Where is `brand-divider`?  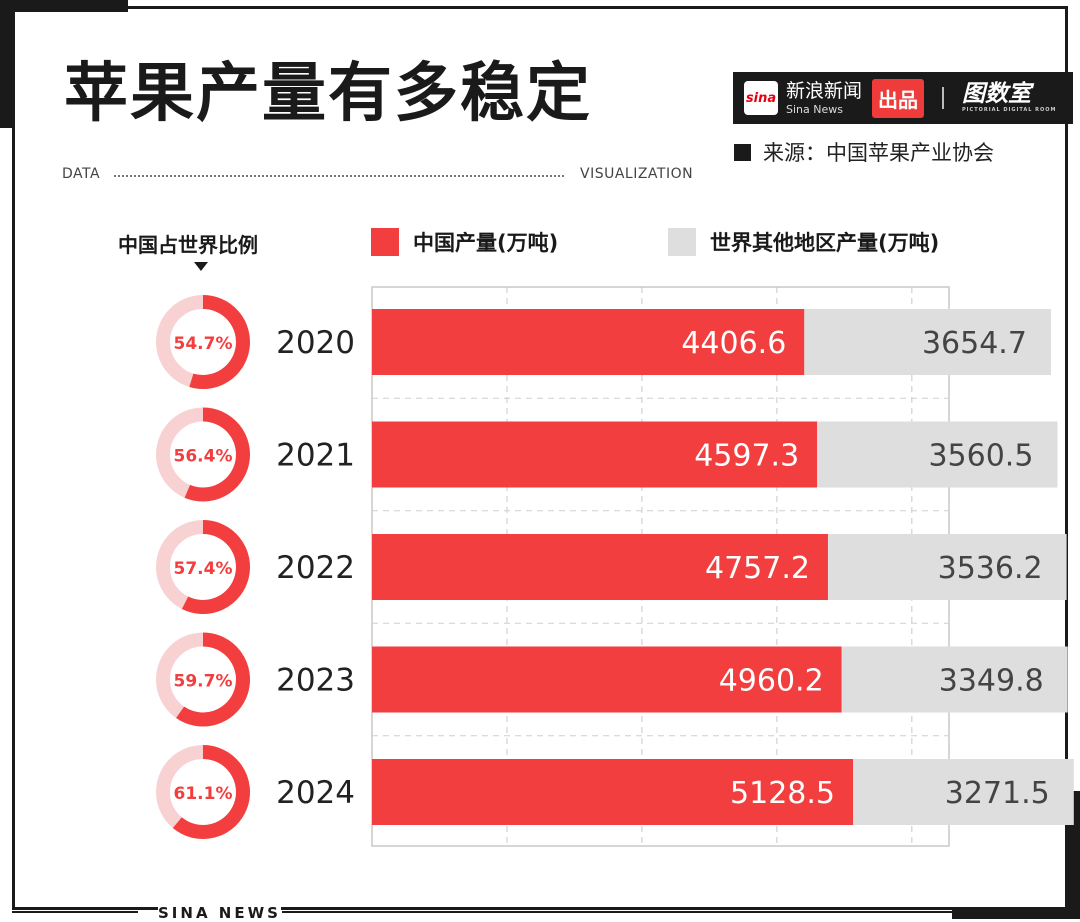 brand-divider is located at coordinates (943, 98).